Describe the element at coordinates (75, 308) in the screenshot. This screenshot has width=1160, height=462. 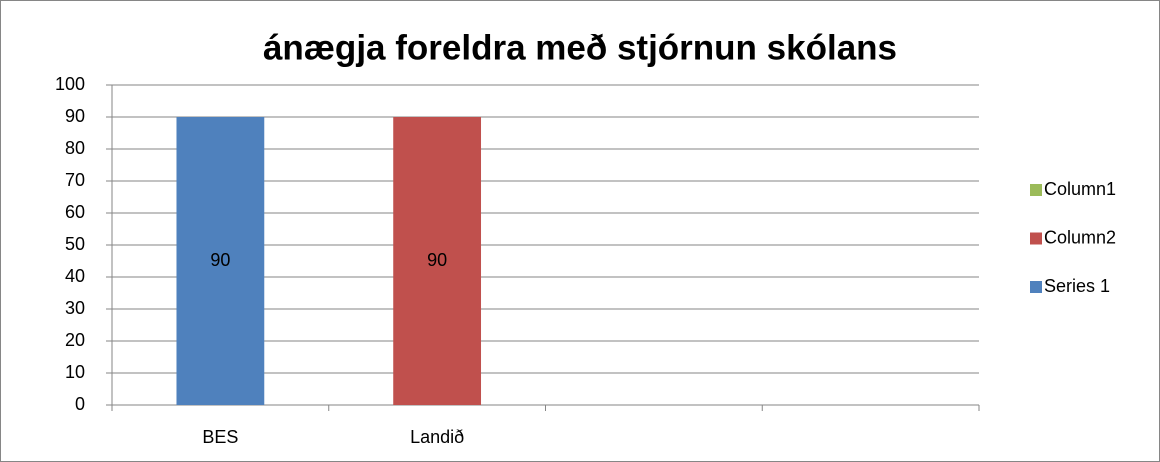
I see `y-tick-label: 30` at that location.